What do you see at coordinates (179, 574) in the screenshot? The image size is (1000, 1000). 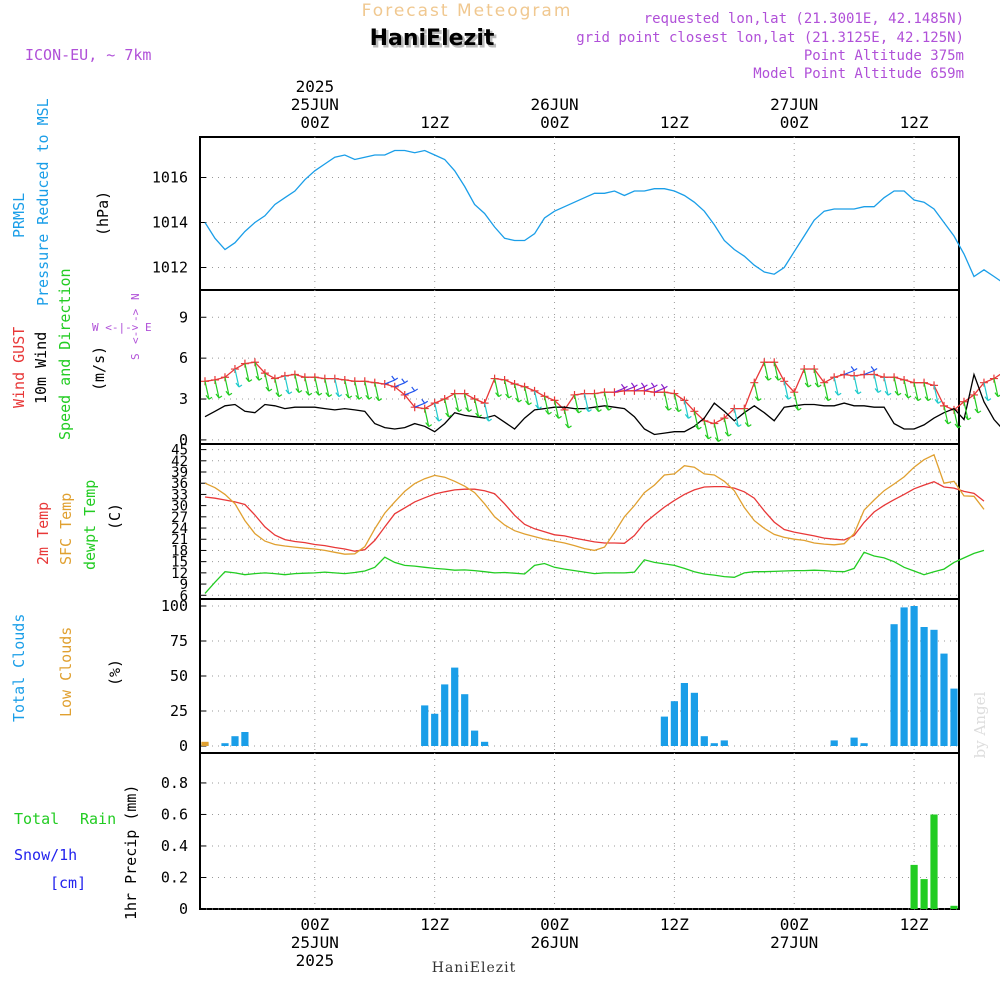 I see `y-tick-label: 12` at bounding box center [179, 574].